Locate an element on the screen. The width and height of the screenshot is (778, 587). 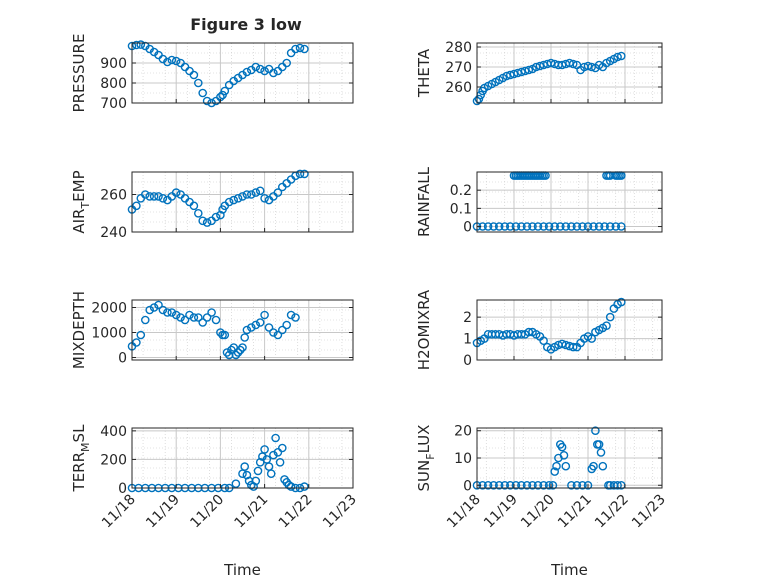
subplot-air_temp: 240 260 AIRTEMP is located at coordinates (212, 205).